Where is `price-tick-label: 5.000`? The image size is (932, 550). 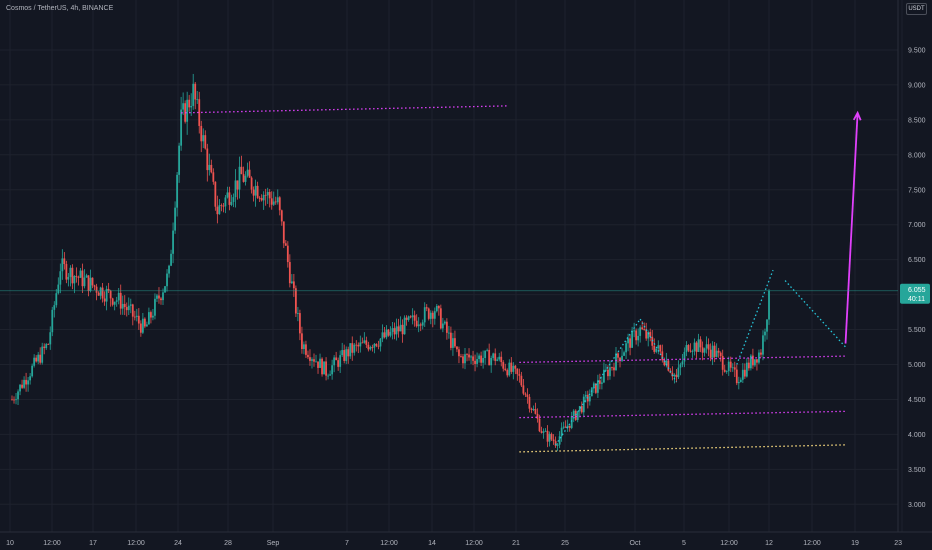 price-tick-label: 5.000 is located at coordinates (917, 365).